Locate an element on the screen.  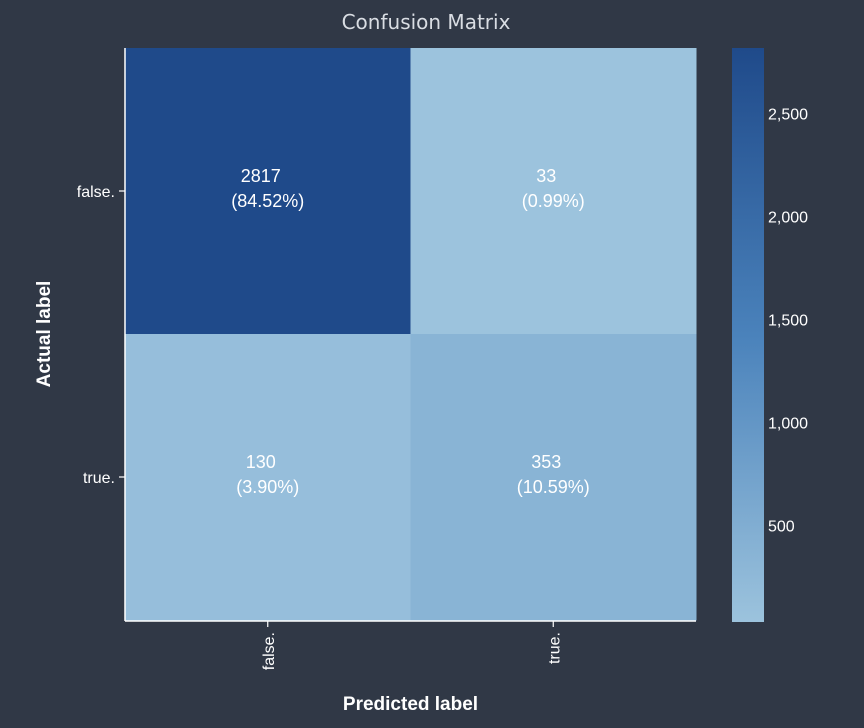
colorbar-tick-label: 2,000 is located at coordinates (788, 217).